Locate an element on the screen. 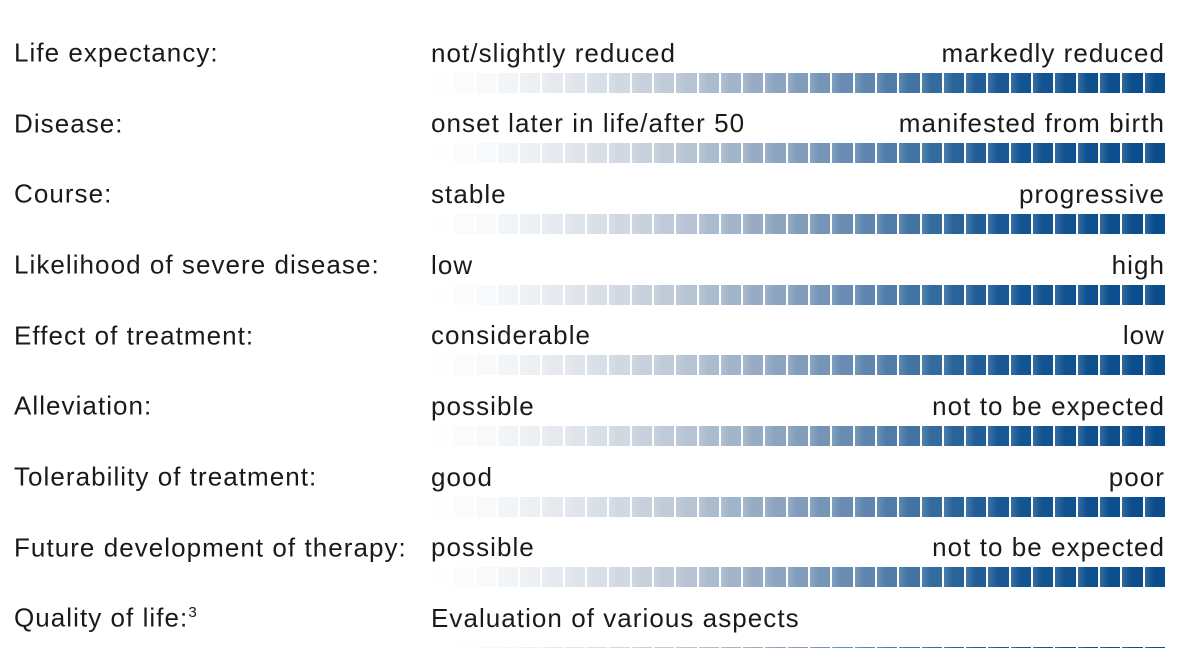  left-descriptor: good is located at coordinates (462, 476).